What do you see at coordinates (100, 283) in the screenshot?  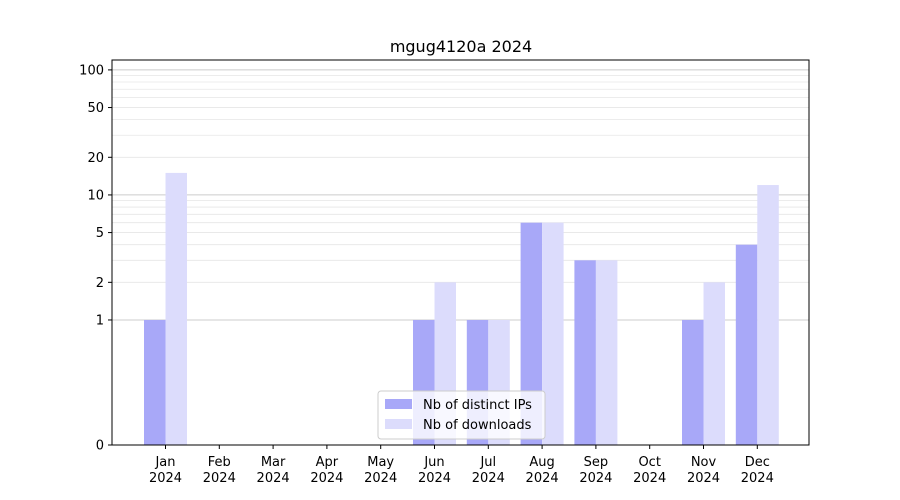 I see `y-tick-label: 2` at bounding box center [100, 283].